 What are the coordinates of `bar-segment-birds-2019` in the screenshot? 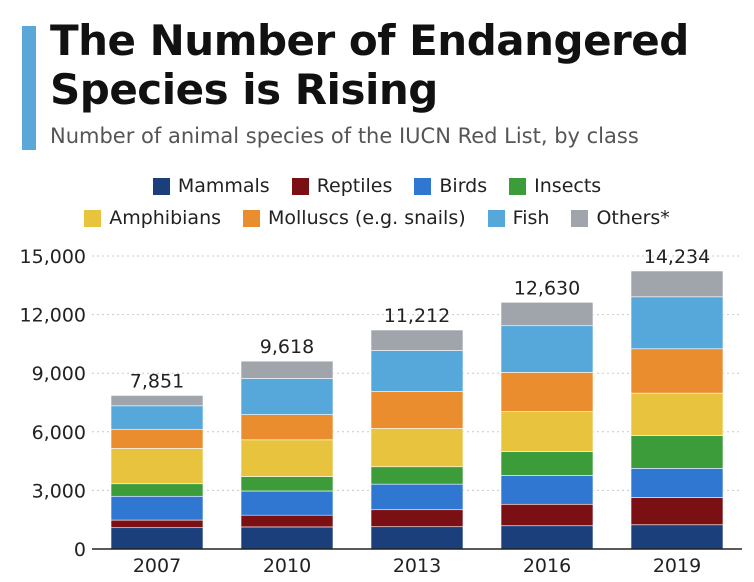 It's located at (677, 483).